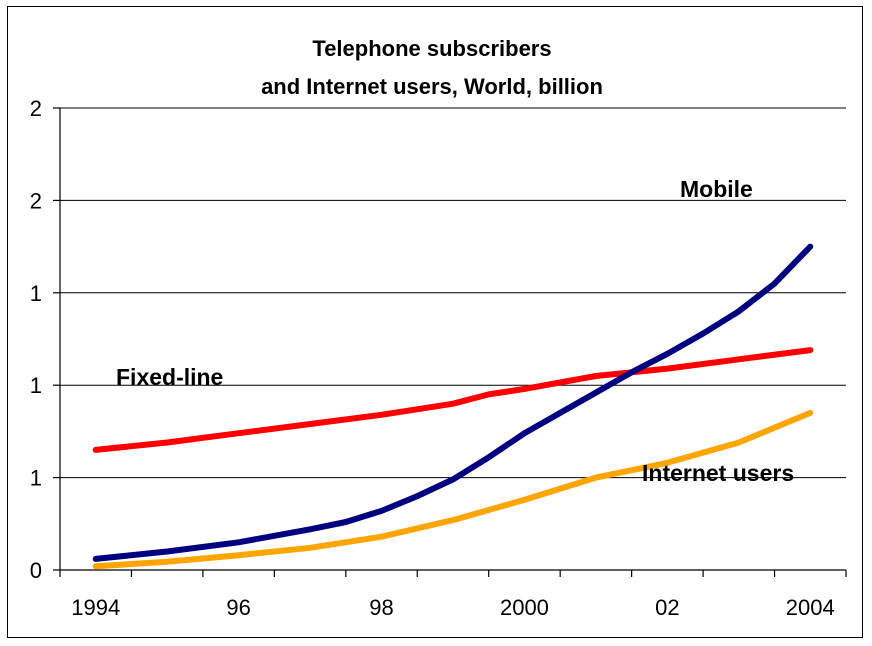 This screenshot has height=646, width=872. What do you see at coordinates (381, 607) in the screenshot?
I see `x-tick-label: 98` at bounding box center [381, 607].